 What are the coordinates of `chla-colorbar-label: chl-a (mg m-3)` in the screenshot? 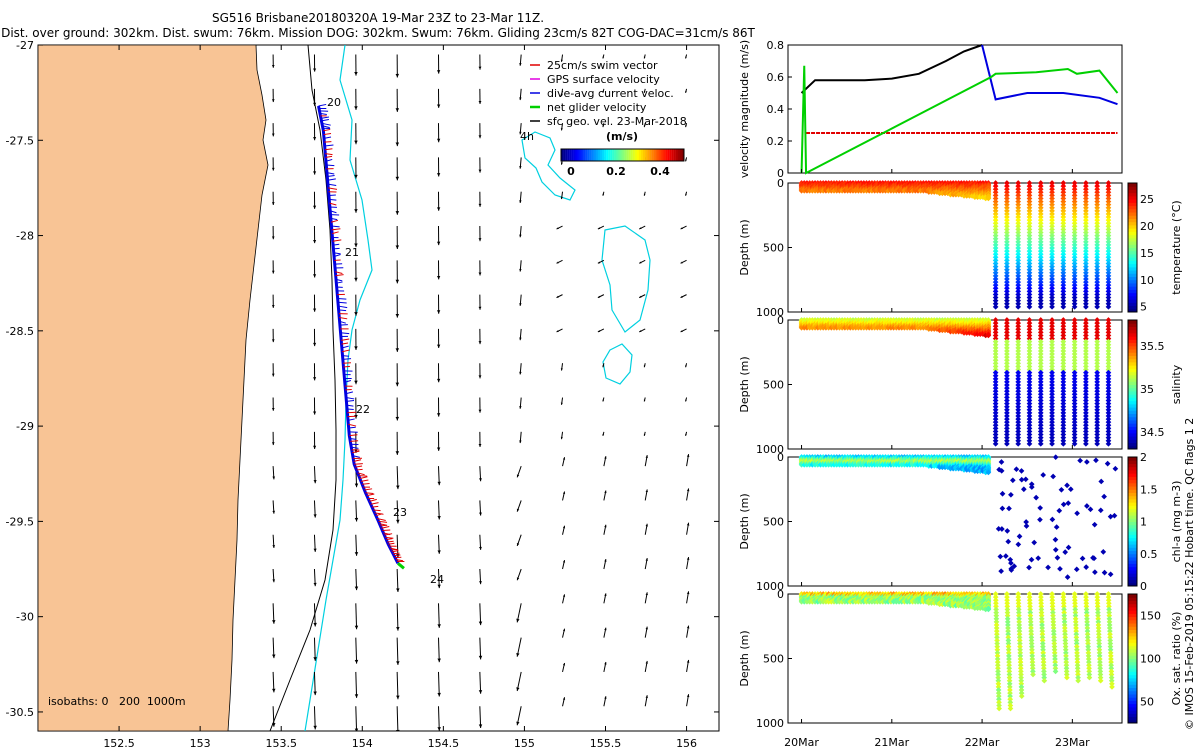 It's located at (1176, 522).